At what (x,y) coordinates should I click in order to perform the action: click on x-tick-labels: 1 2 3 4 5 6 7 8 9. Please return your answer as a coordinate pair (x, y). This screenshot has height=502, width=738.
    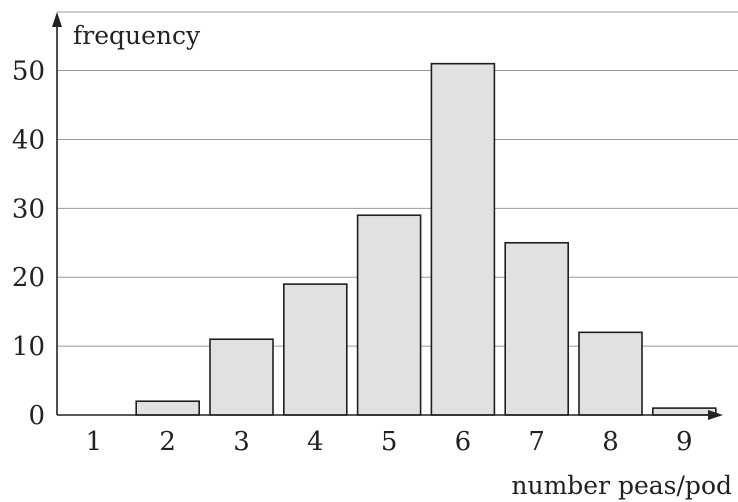
    Looking at the image, I should click on (389, 442).